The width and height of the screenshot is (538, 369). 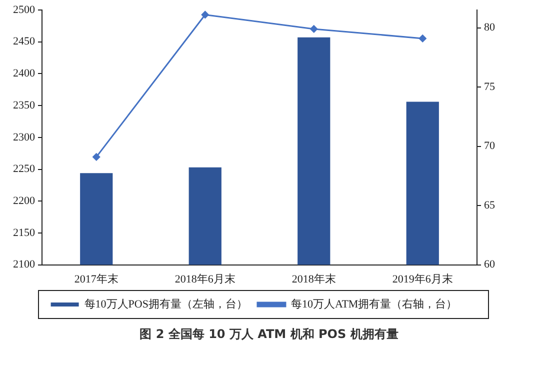 What do you see at coordinates (96, 279) in the screenshot?
I see `x-tick-label: 2017年末` at bounding box center [96, 279].